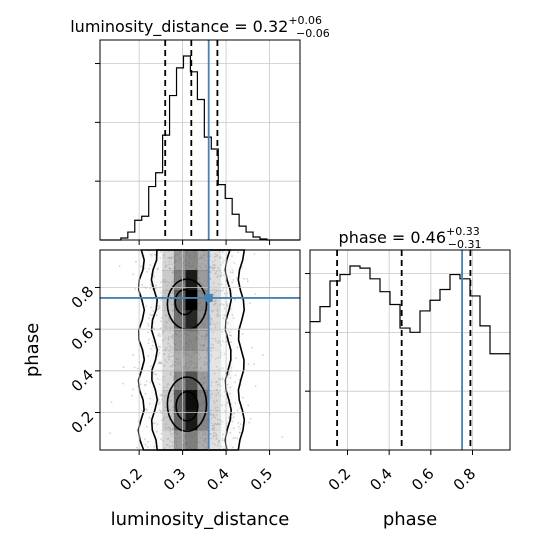  I want to click on x-axis-label-luminosity-distance: luminosity_distance, so click(200, 519).